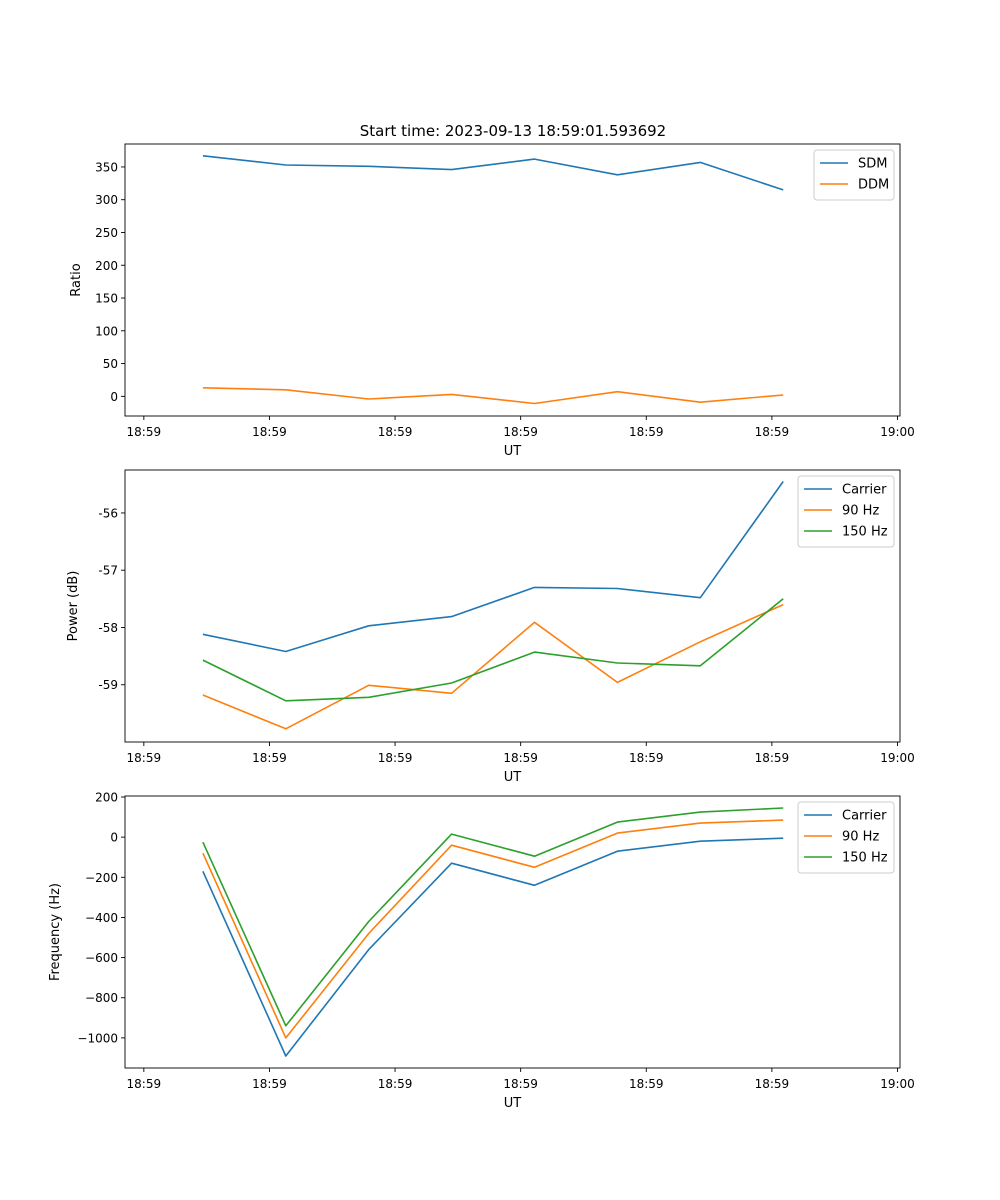 The height and width of the screenshot is (1200, 1000). Describe the element at coordinates (106, 167) in the screenshot. I see `y-tick-label: 350` at that location.